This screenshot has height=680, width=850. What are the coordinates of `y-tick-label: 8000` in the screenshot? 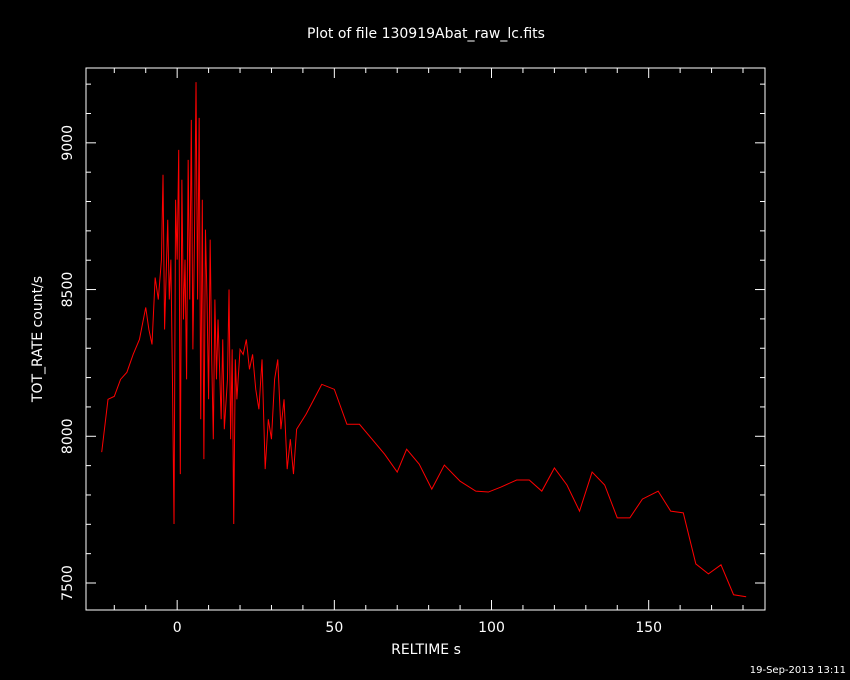 It's located at (68, 436).